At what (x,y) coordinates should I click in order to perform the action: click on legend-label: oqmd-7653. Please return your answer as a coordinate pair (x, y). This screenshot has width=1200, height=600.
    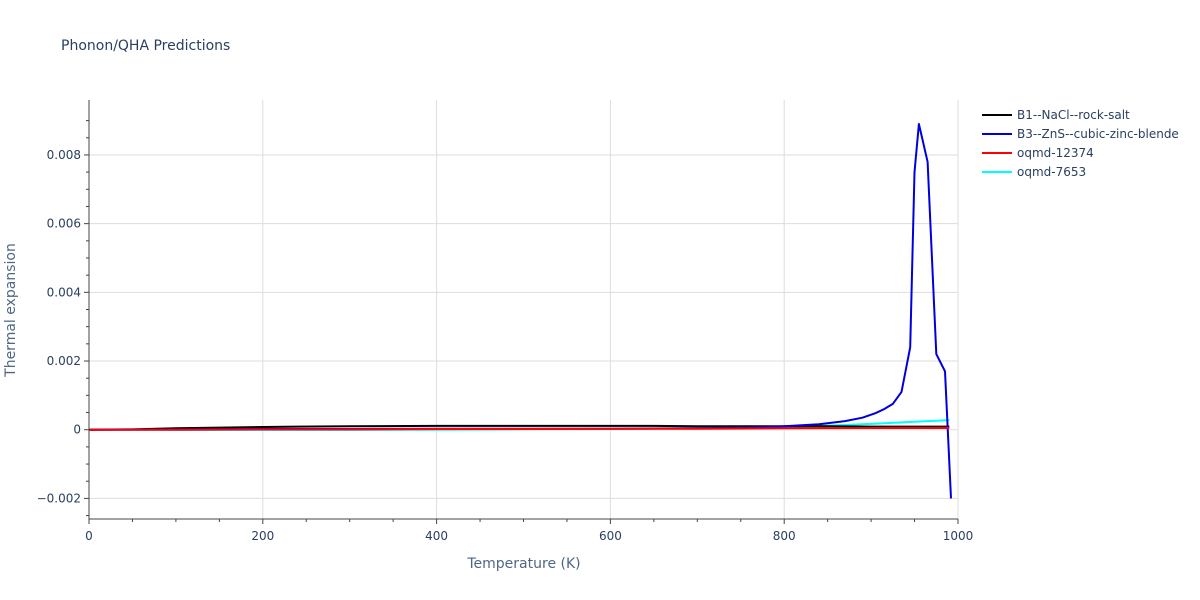
    Looking at the image, I should click on (1051, 172).